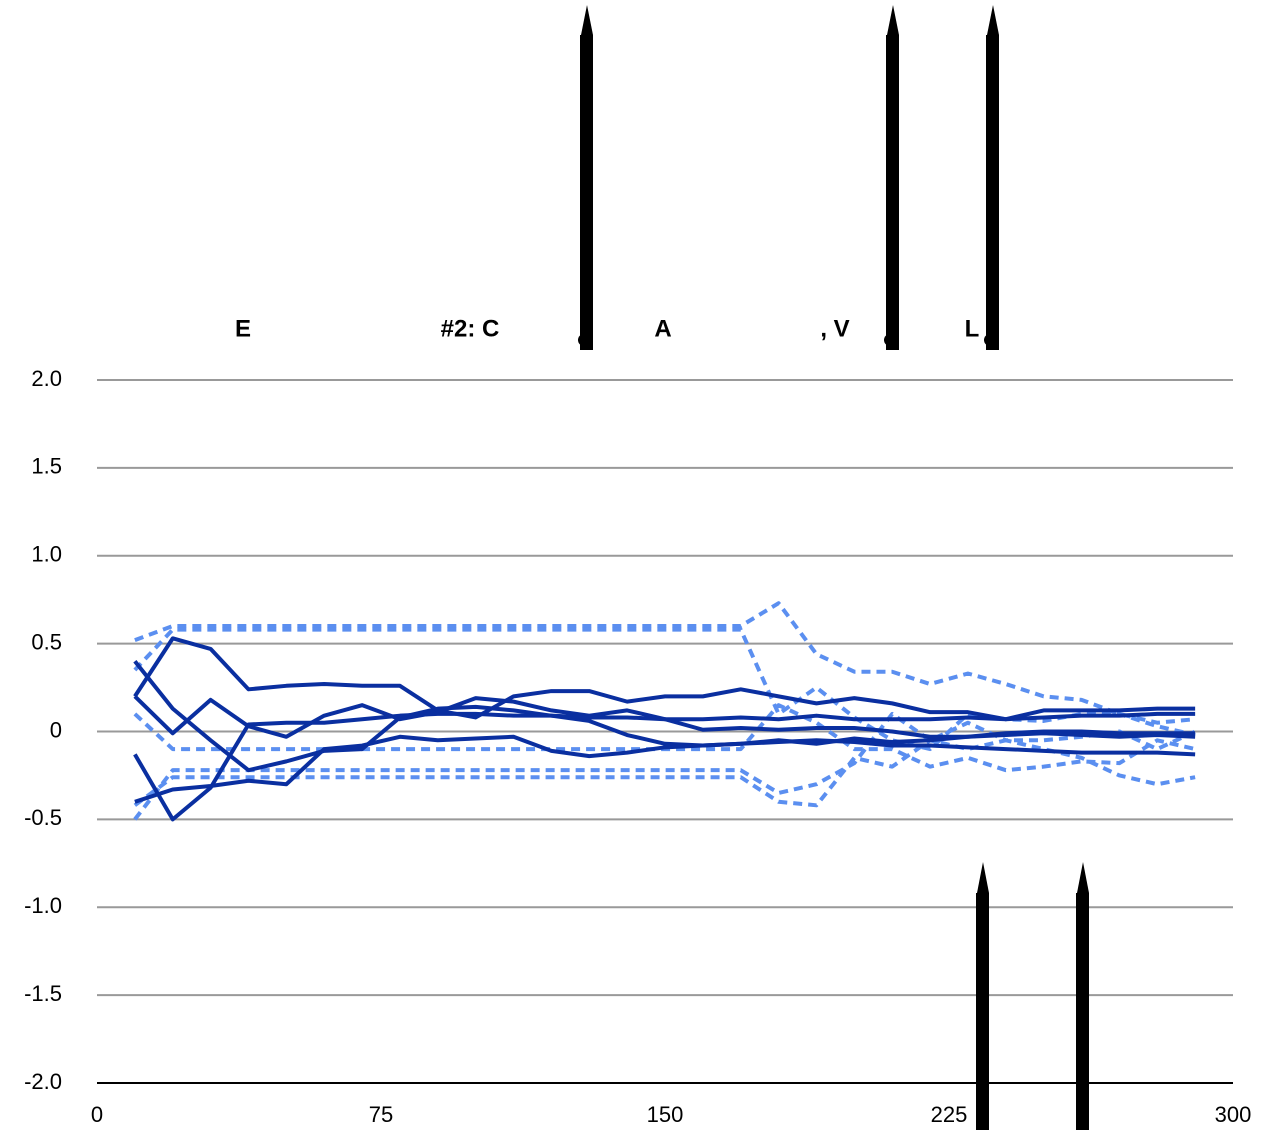 The width and height of the screenshot is (1264, 1130). What do you see at coordinates (243, 328) in the screenshot?
I see `annotation: E` at bounding box center [243, 328].